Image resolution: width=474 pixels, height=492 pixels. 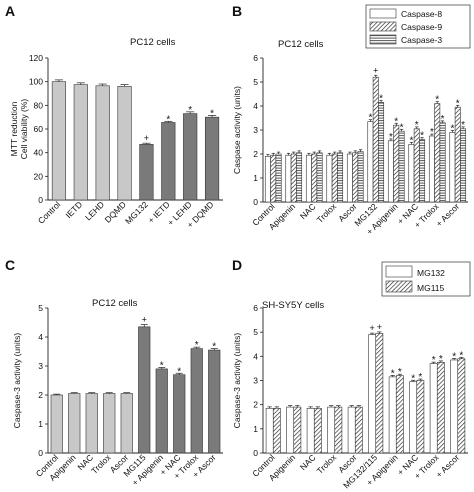 I want to click on legend-label: Caspase-9, so click(x=421, y=27).